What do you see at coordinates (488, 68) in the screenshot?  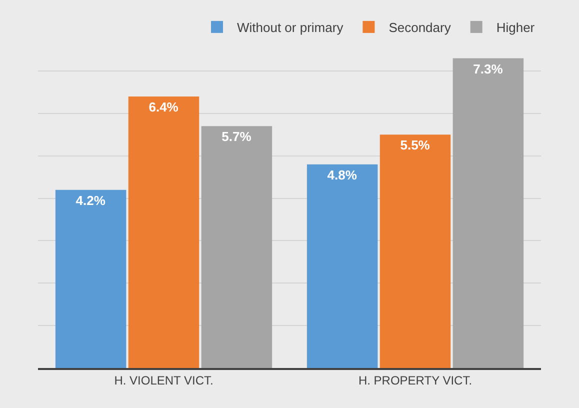 I see `data-label: 7.3%` at bounding box center [488, 68].